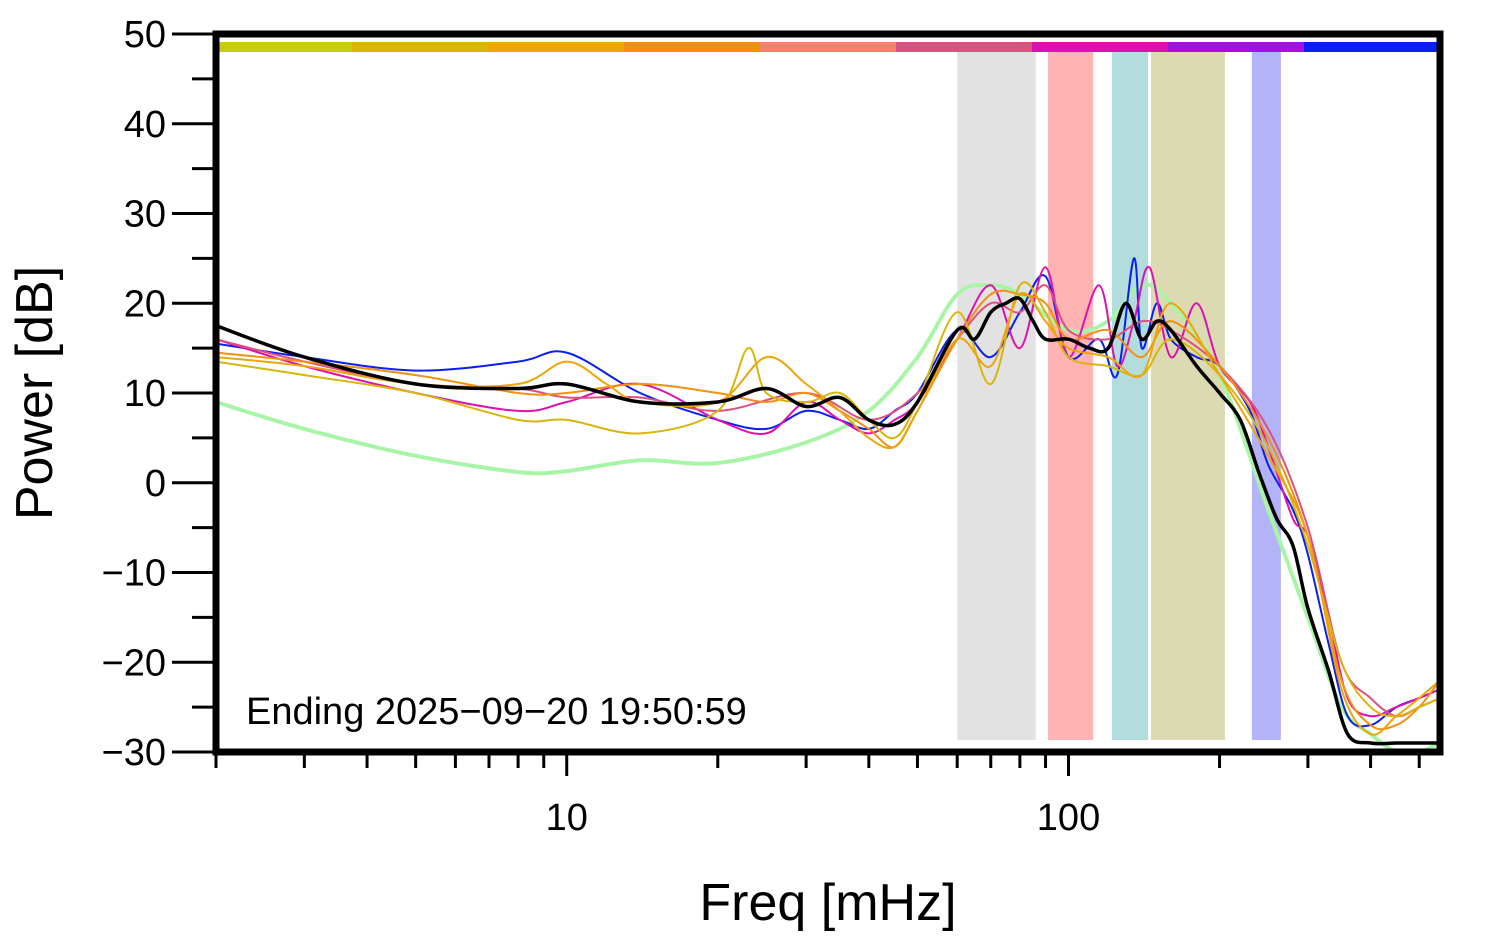 The height and width of the screenshot is (952, 1494). I want to click on x-axis: 10 100, so click(817, 795).